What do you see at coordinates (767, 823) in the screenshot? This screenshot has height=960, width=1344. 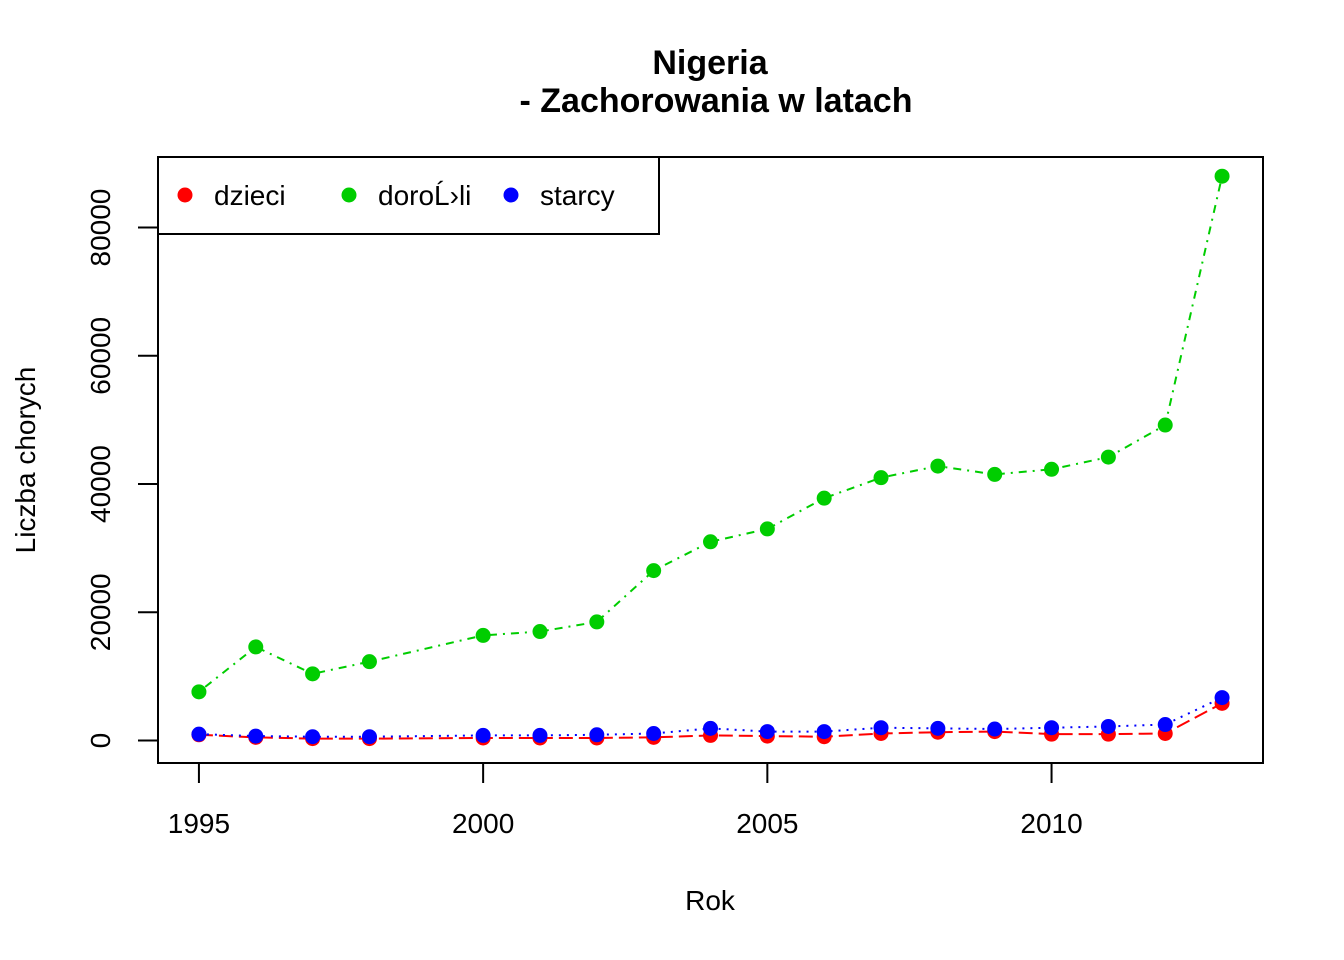 I see `x-tick-label: 2005` at bounding box center [767, 823].